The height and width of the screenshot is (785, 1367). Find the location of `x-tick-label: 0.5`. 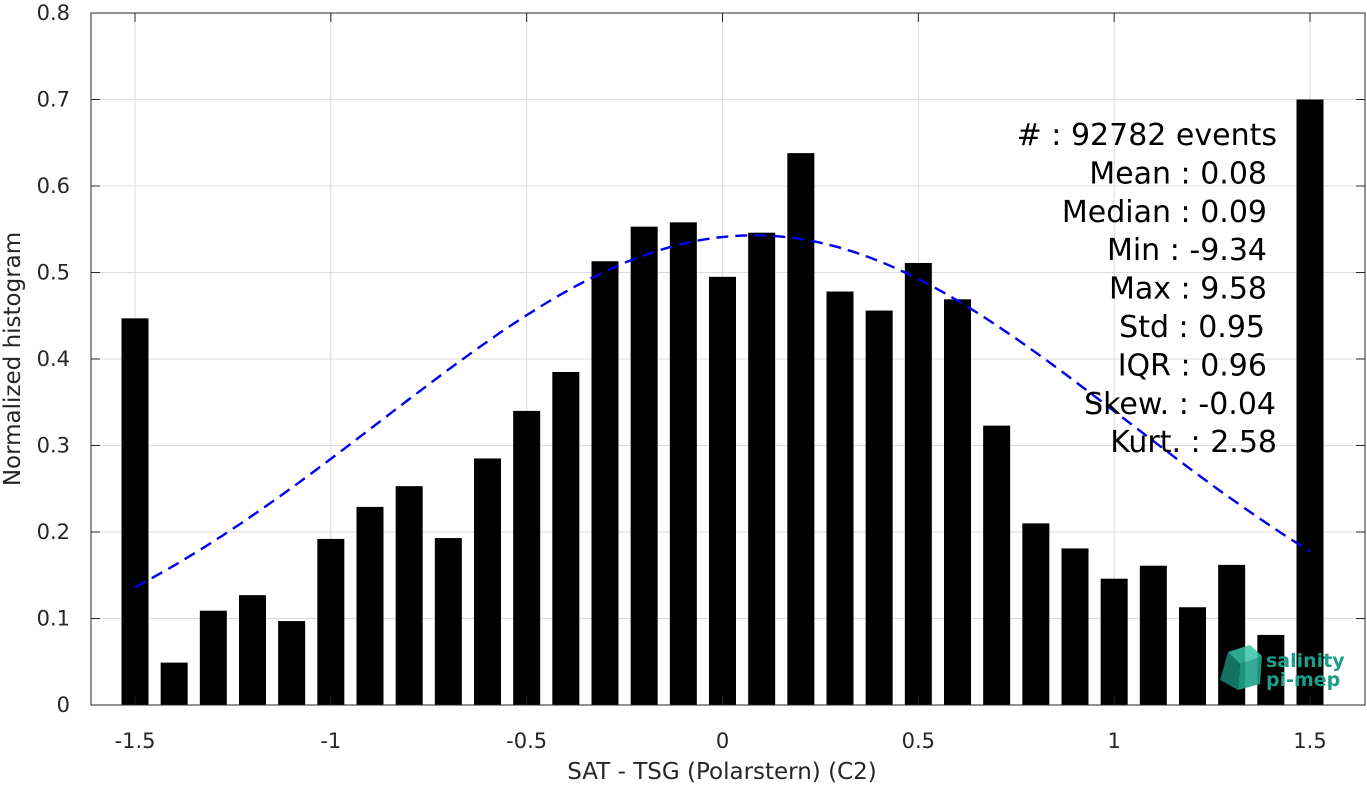

x-tick-label: 0.5 is located at coordinates (918, 741).